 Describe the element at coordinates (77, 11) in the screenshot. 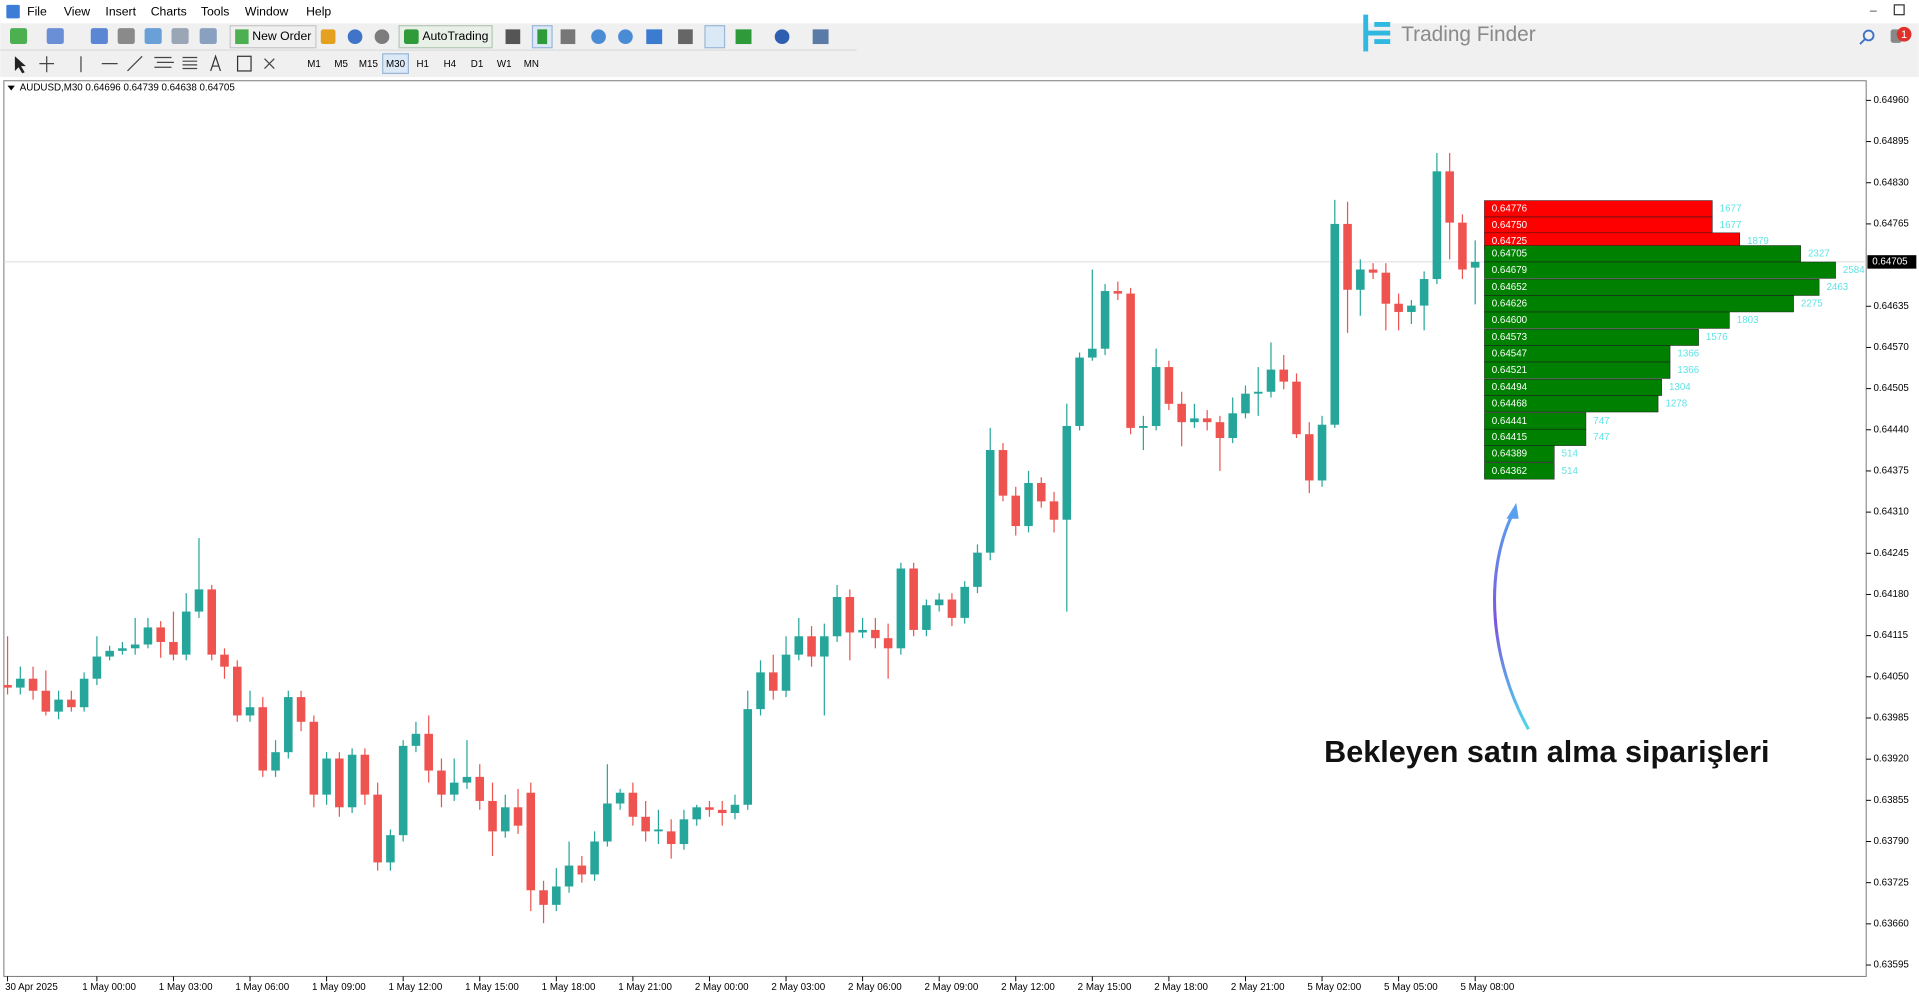

I see `menu-item: View` at that location.